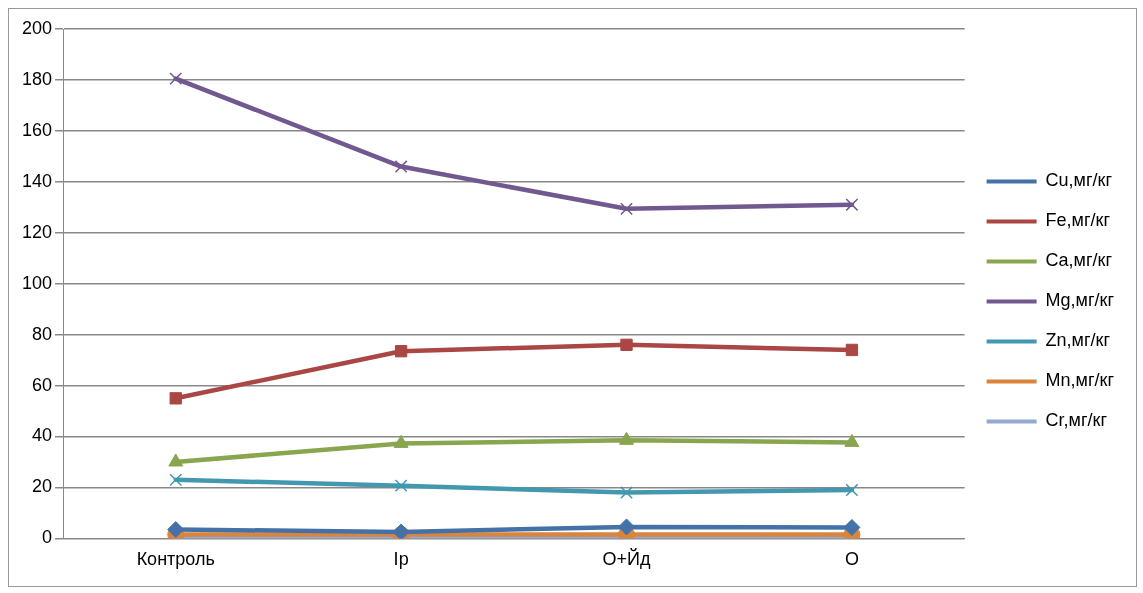 The image size is (1143, 593). I want to click on y-tick-label: 20, so click(42, 486).